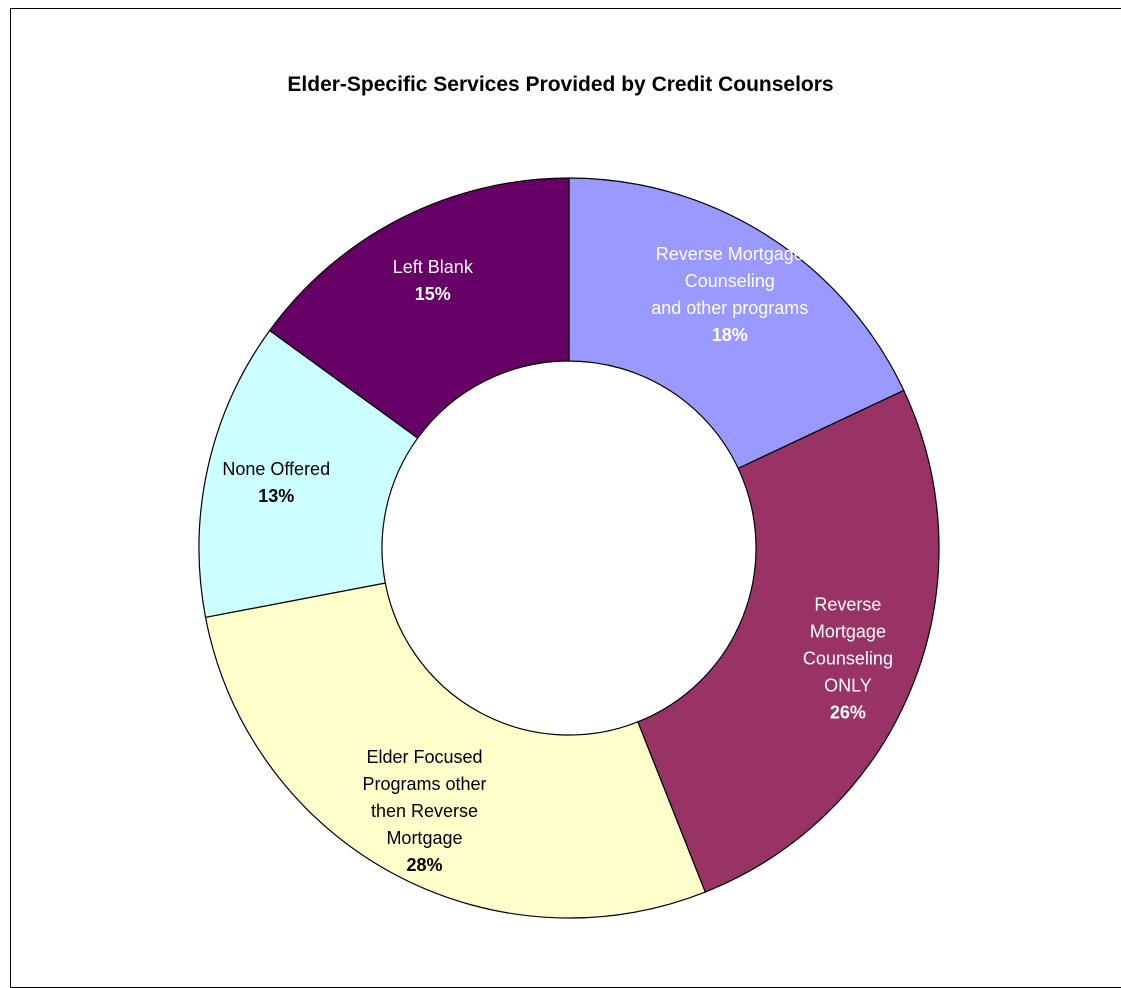 The width and height of the screenshot is (1121, 988). I want to click on slice-label: None Offered 13%, so click(276, 482).